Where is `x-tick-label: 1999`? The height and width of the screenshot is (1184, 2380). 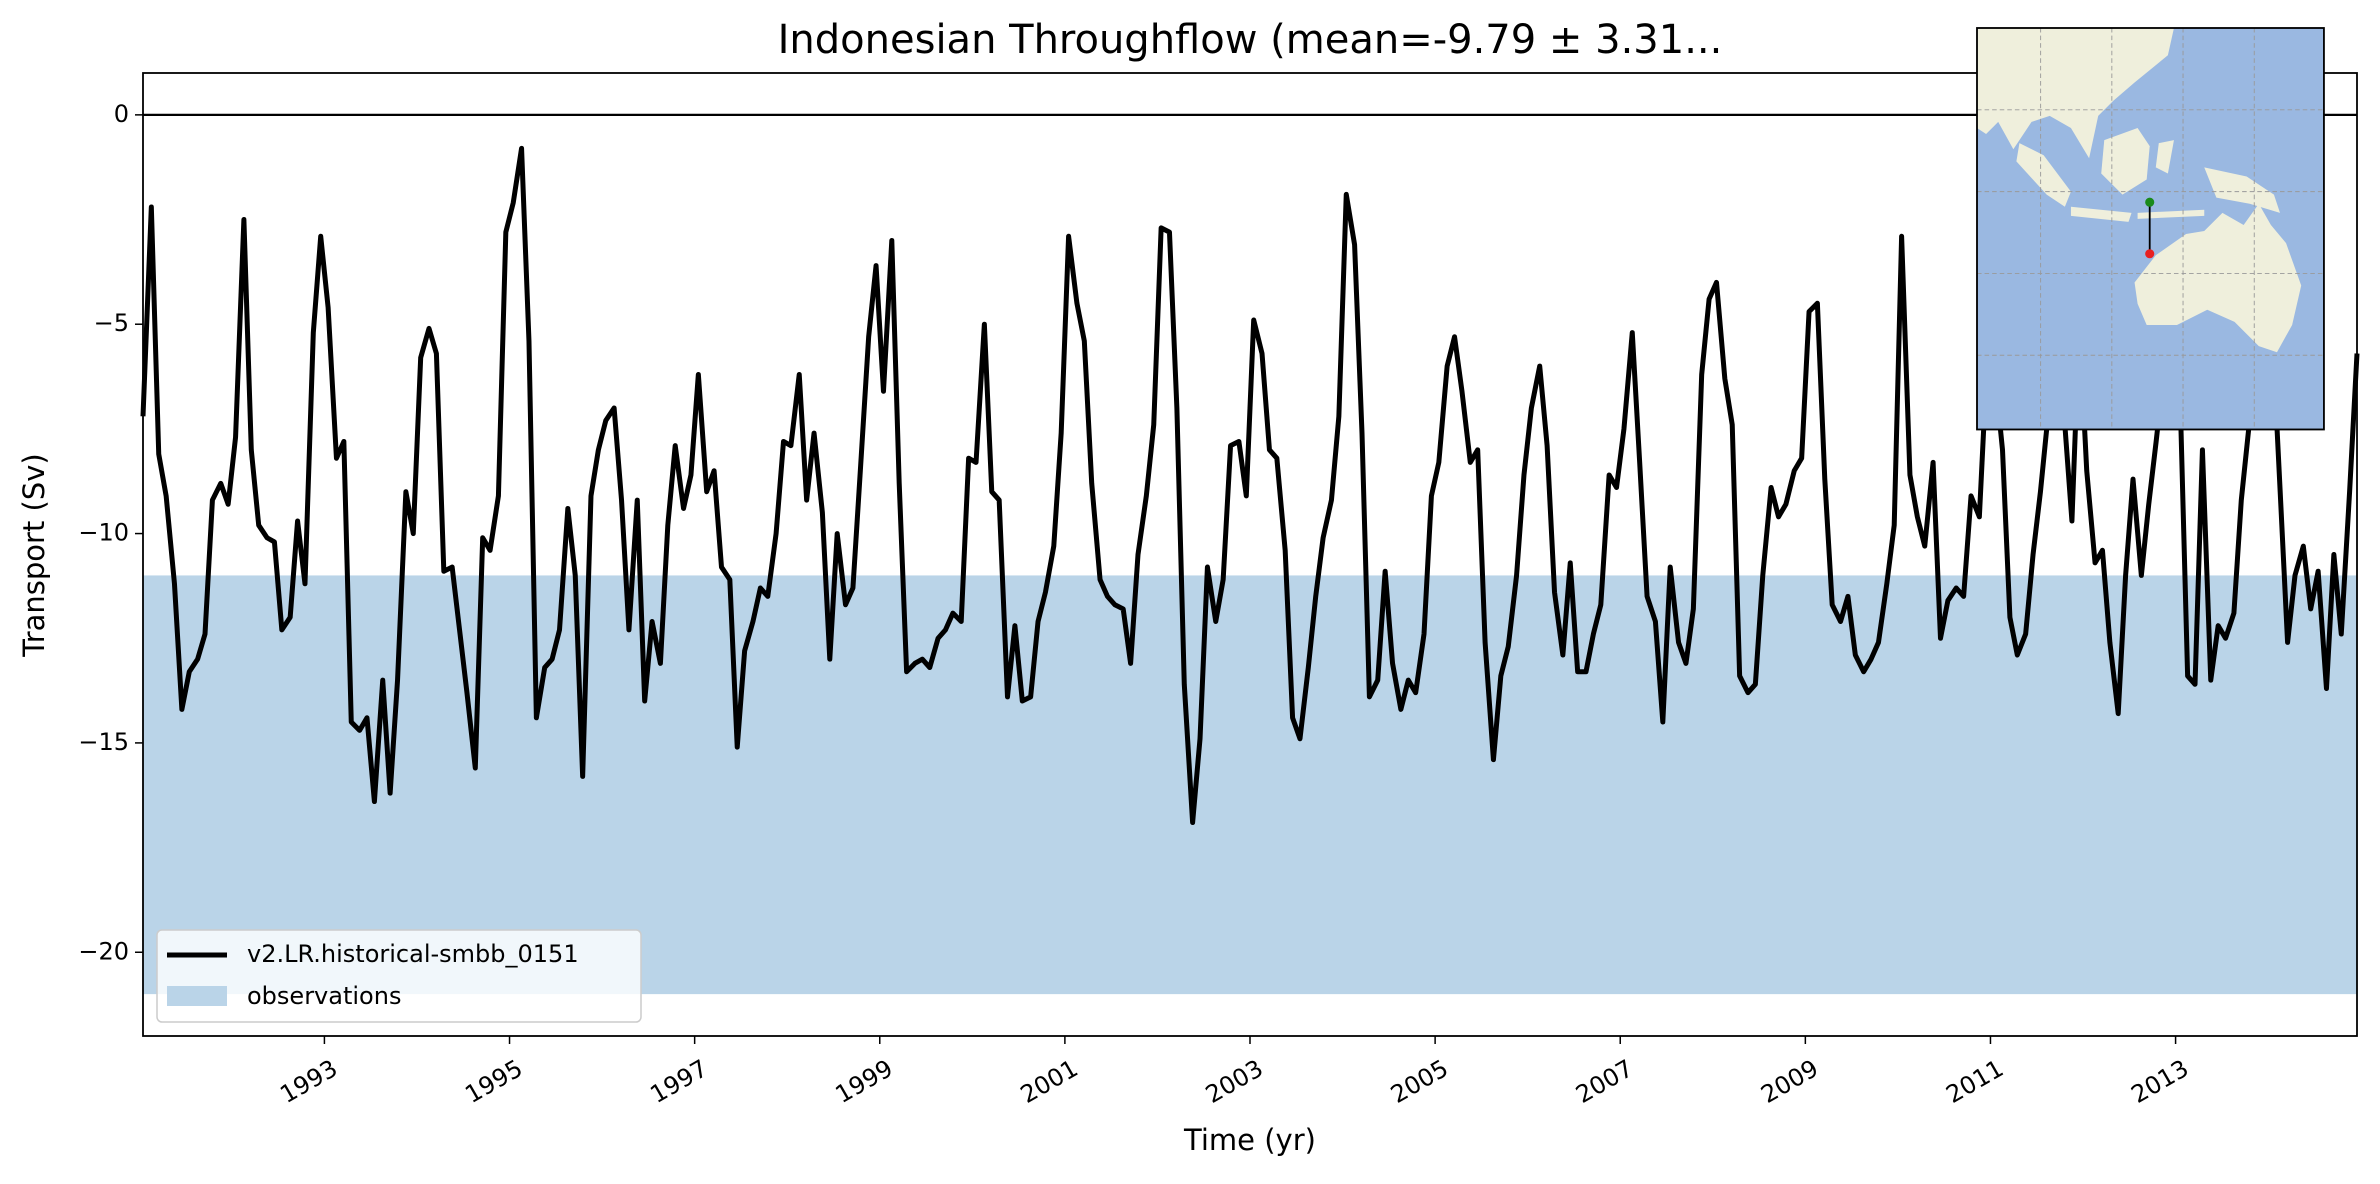
x-tick-label: 1999 is located at coordinates (864, 1081).